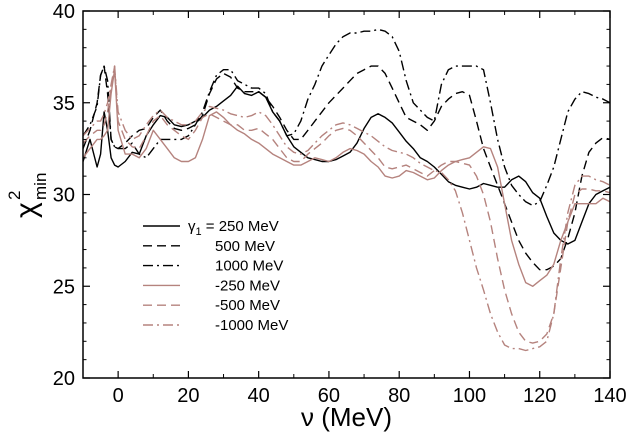 The image size is (628, 436). What do you see at coordinates (192, 226) in the screenshot?
I see `legend-symbol: γ` at bounding box center [192, 226].